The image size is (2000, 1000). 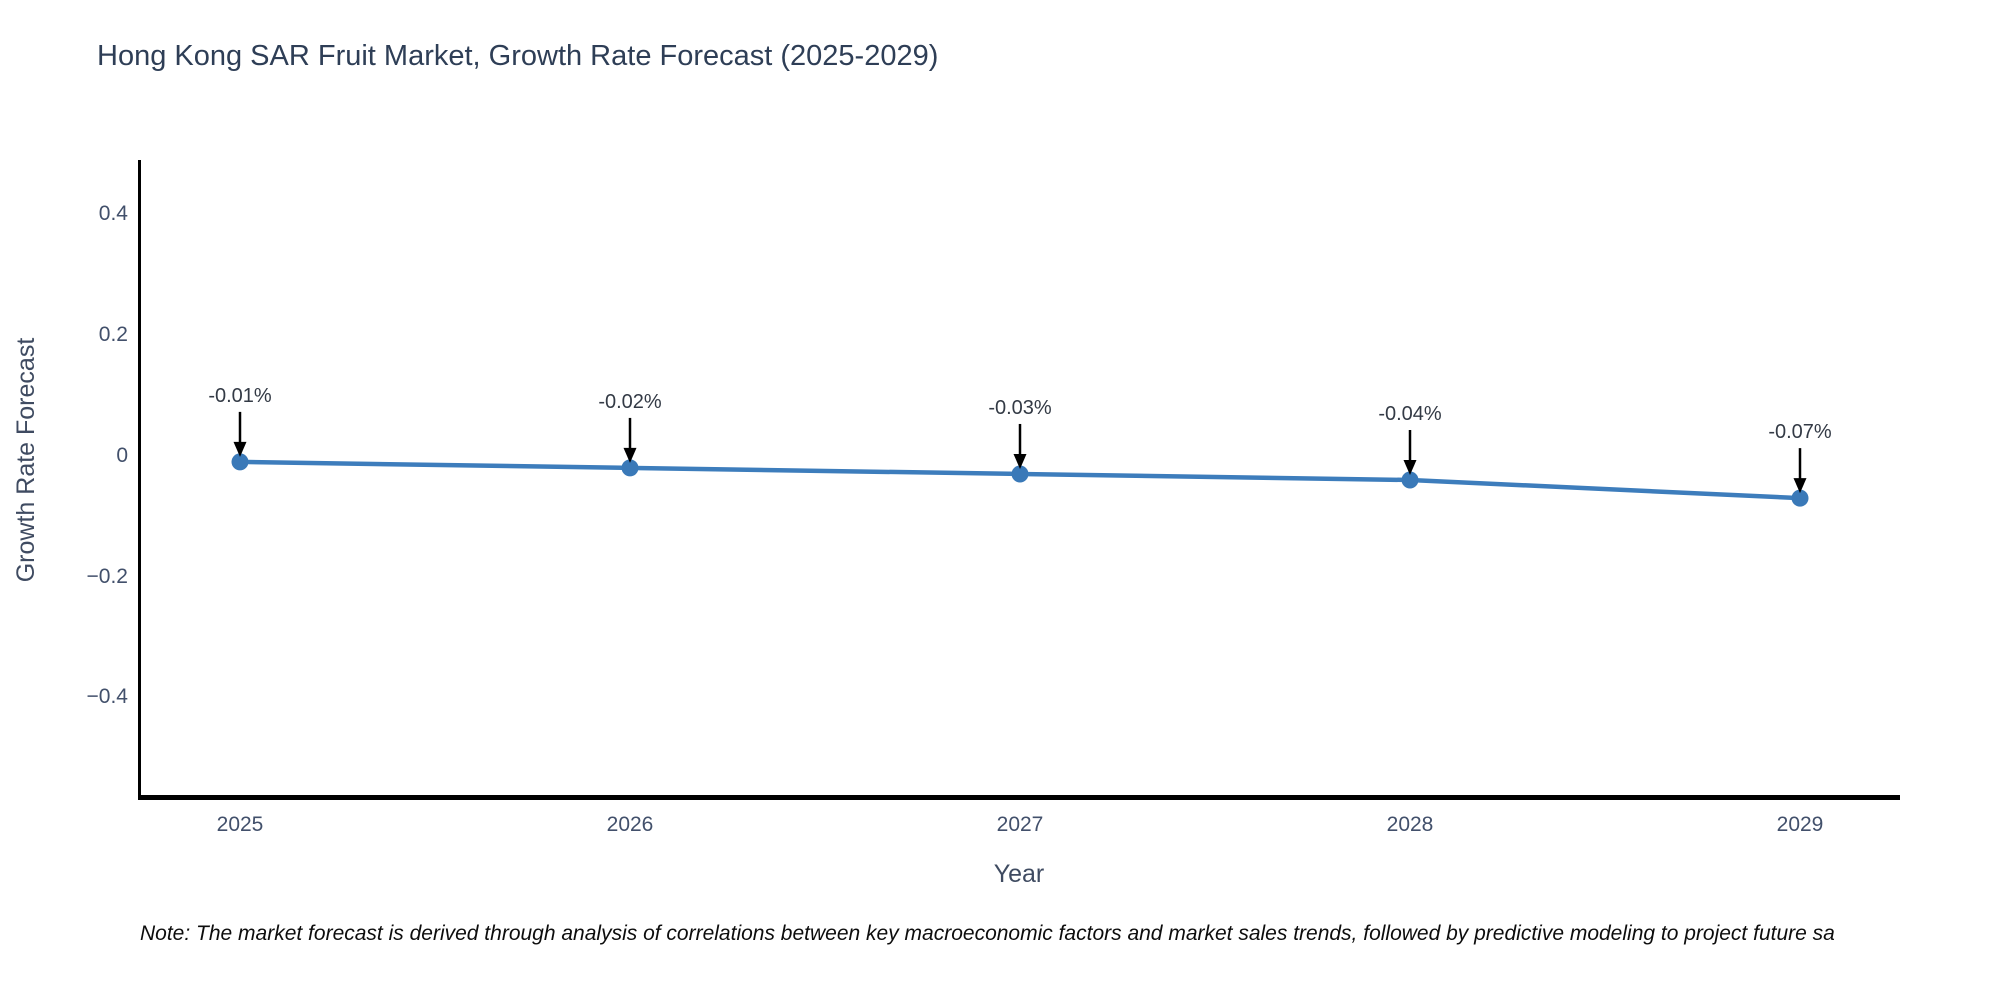 I want to click on x-tick-label: 2026, so click(x=630, y=824).